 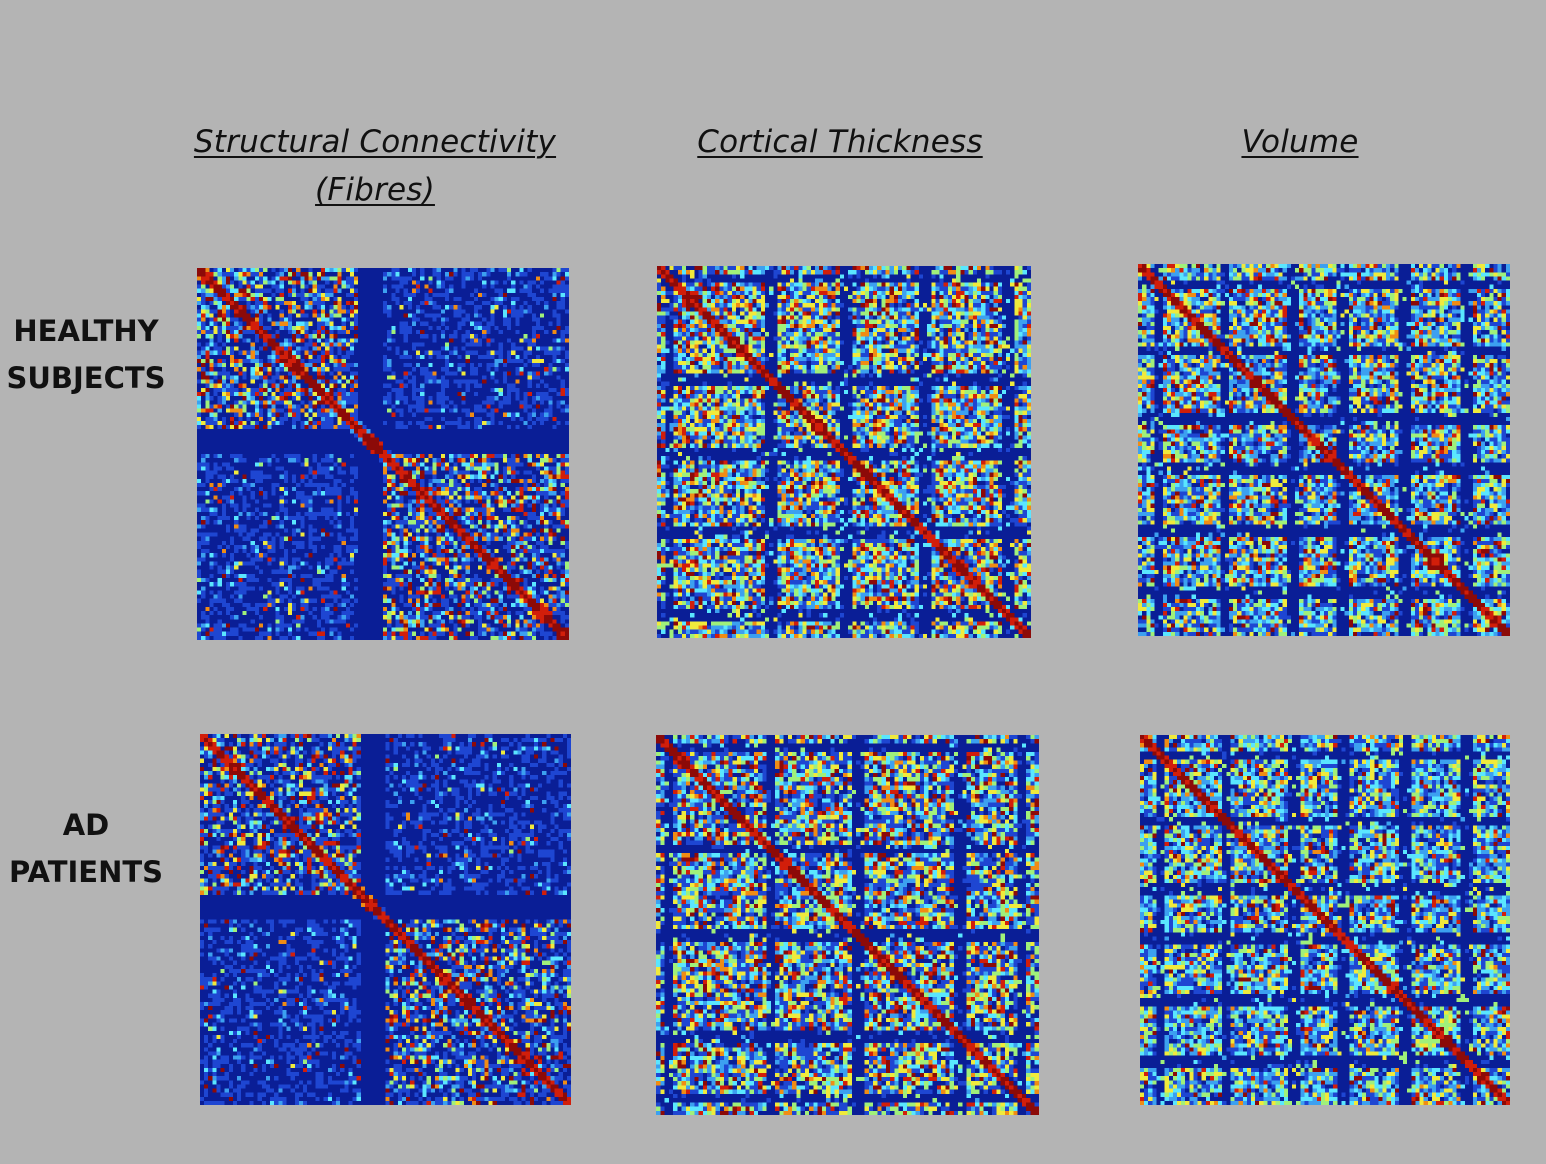 I want to click on column-title-cortical-thickness: Cortical Thickness, so click(x=840, y=142).